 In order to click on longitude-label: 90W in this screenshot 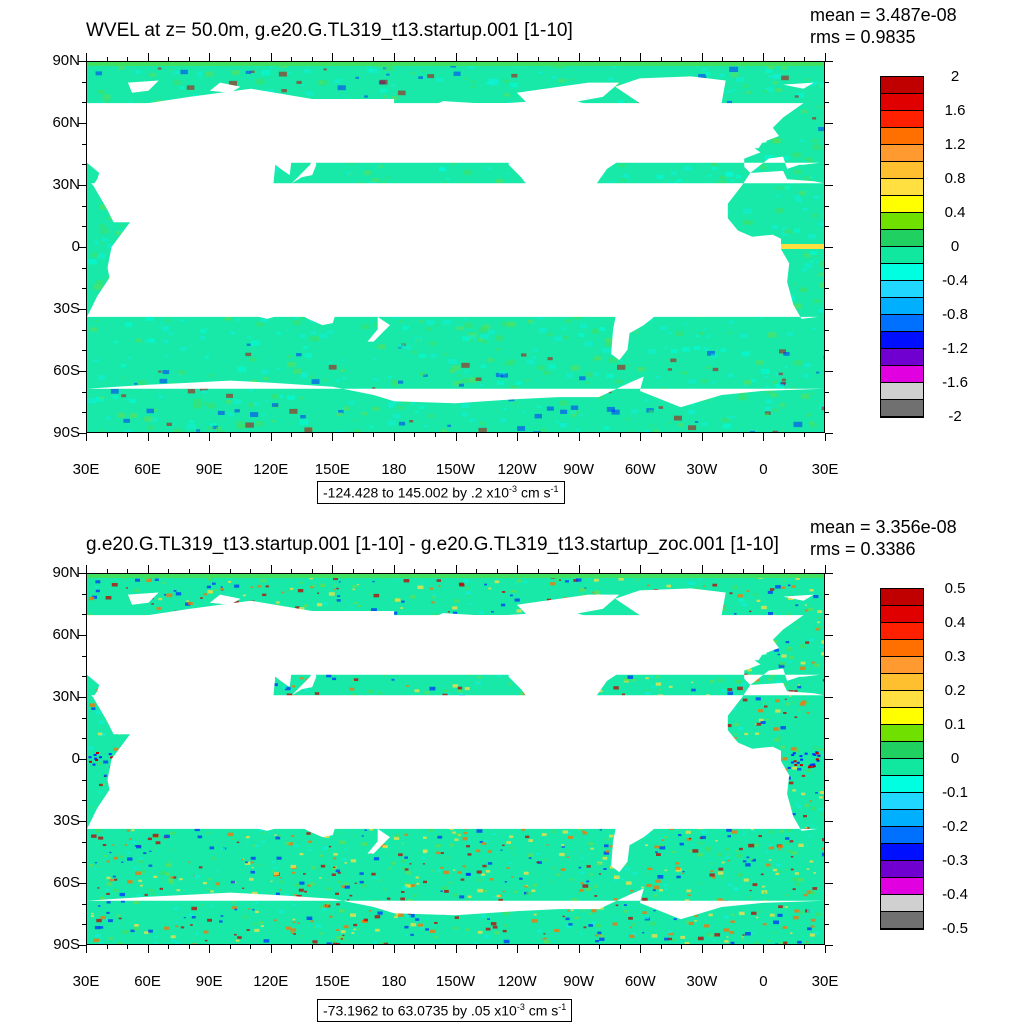, I will do `click(579, 469)`.